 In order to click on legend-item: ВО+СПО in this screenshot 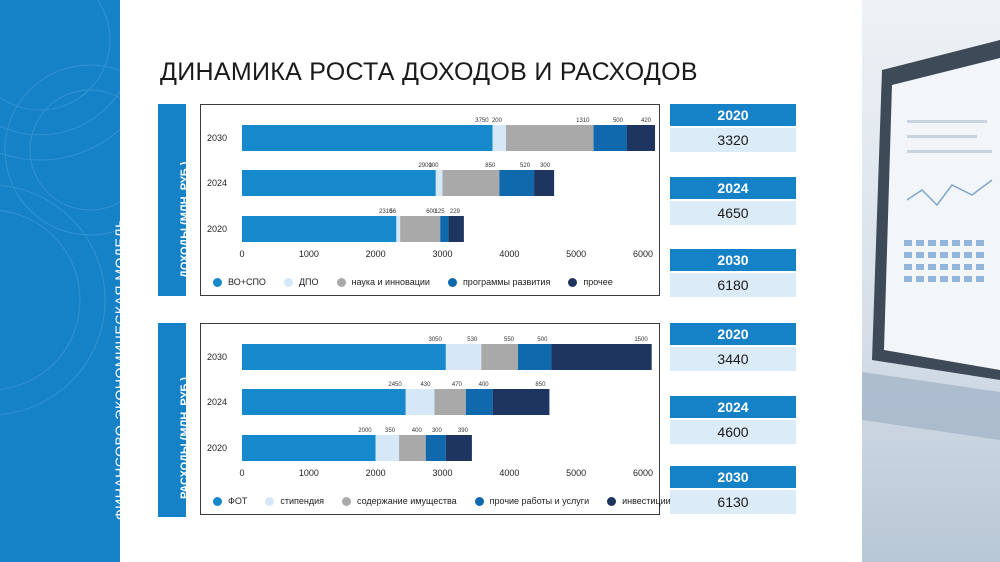, I will do `click(239, 282)`.